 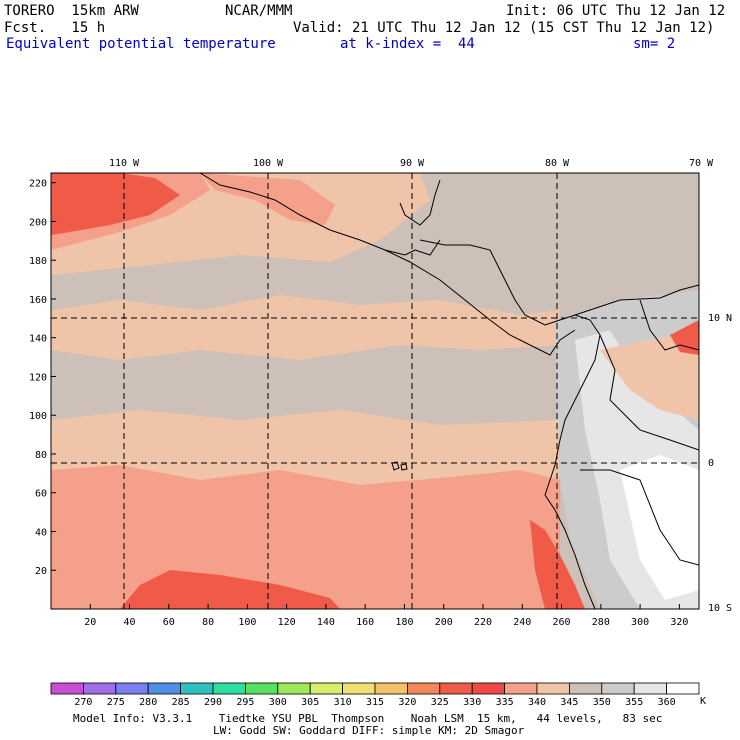 I want to click on lon-label-110w: 110 W, so click(x=124, y=163).